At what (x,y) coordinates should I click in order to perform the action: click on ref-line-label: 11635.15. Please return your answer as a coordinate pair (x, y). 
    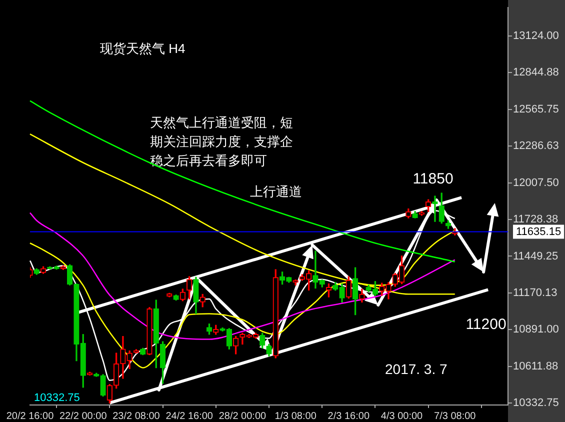
    Looking at the image, I should click on (539, 232).